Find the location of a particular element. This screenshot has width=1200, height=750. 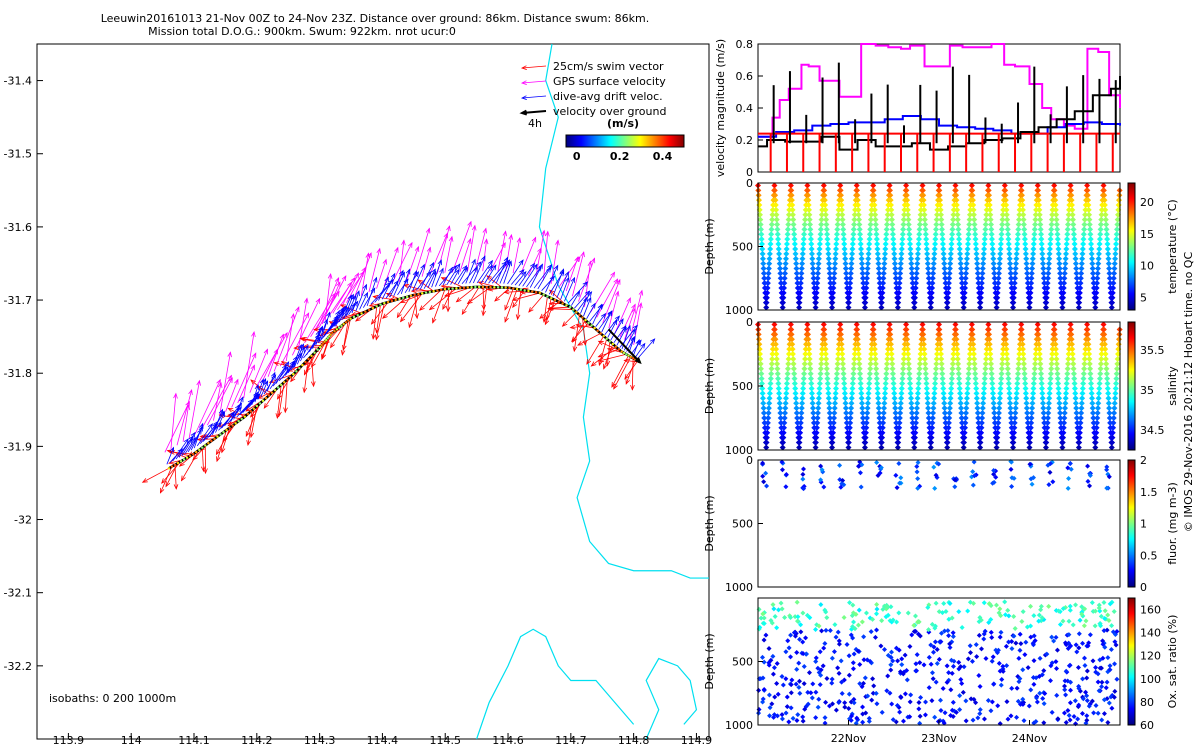

gps-vector-head is located at coordinates (349, 284).